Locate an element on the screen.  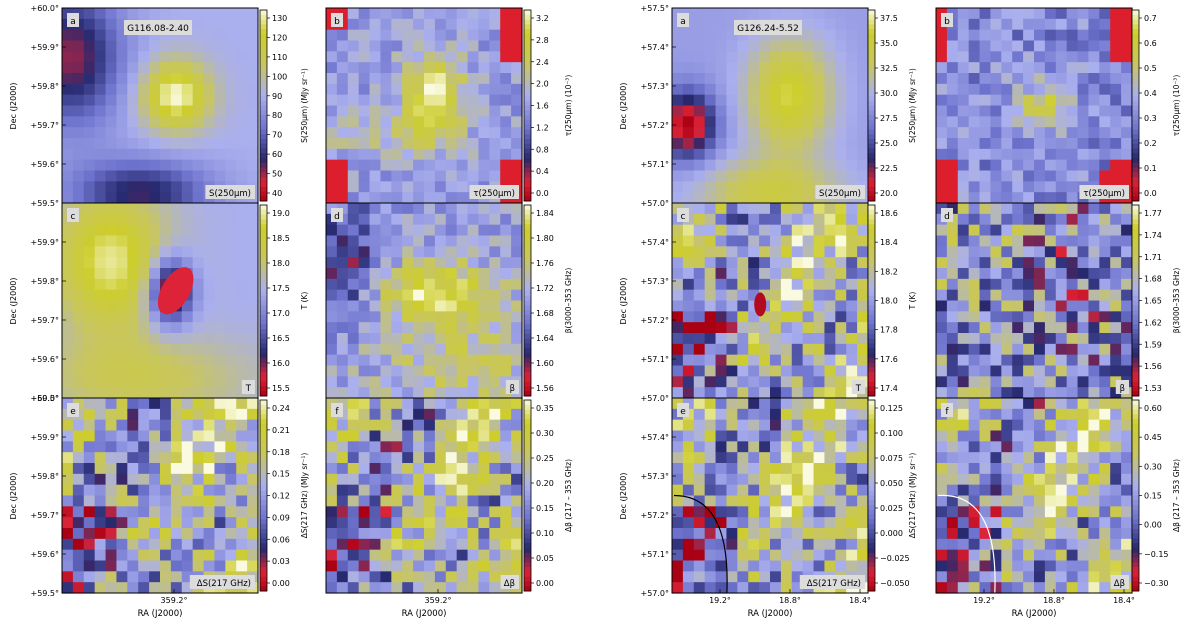
colorbar-tick-label: −0.025 is located at coordinates (895, 558).